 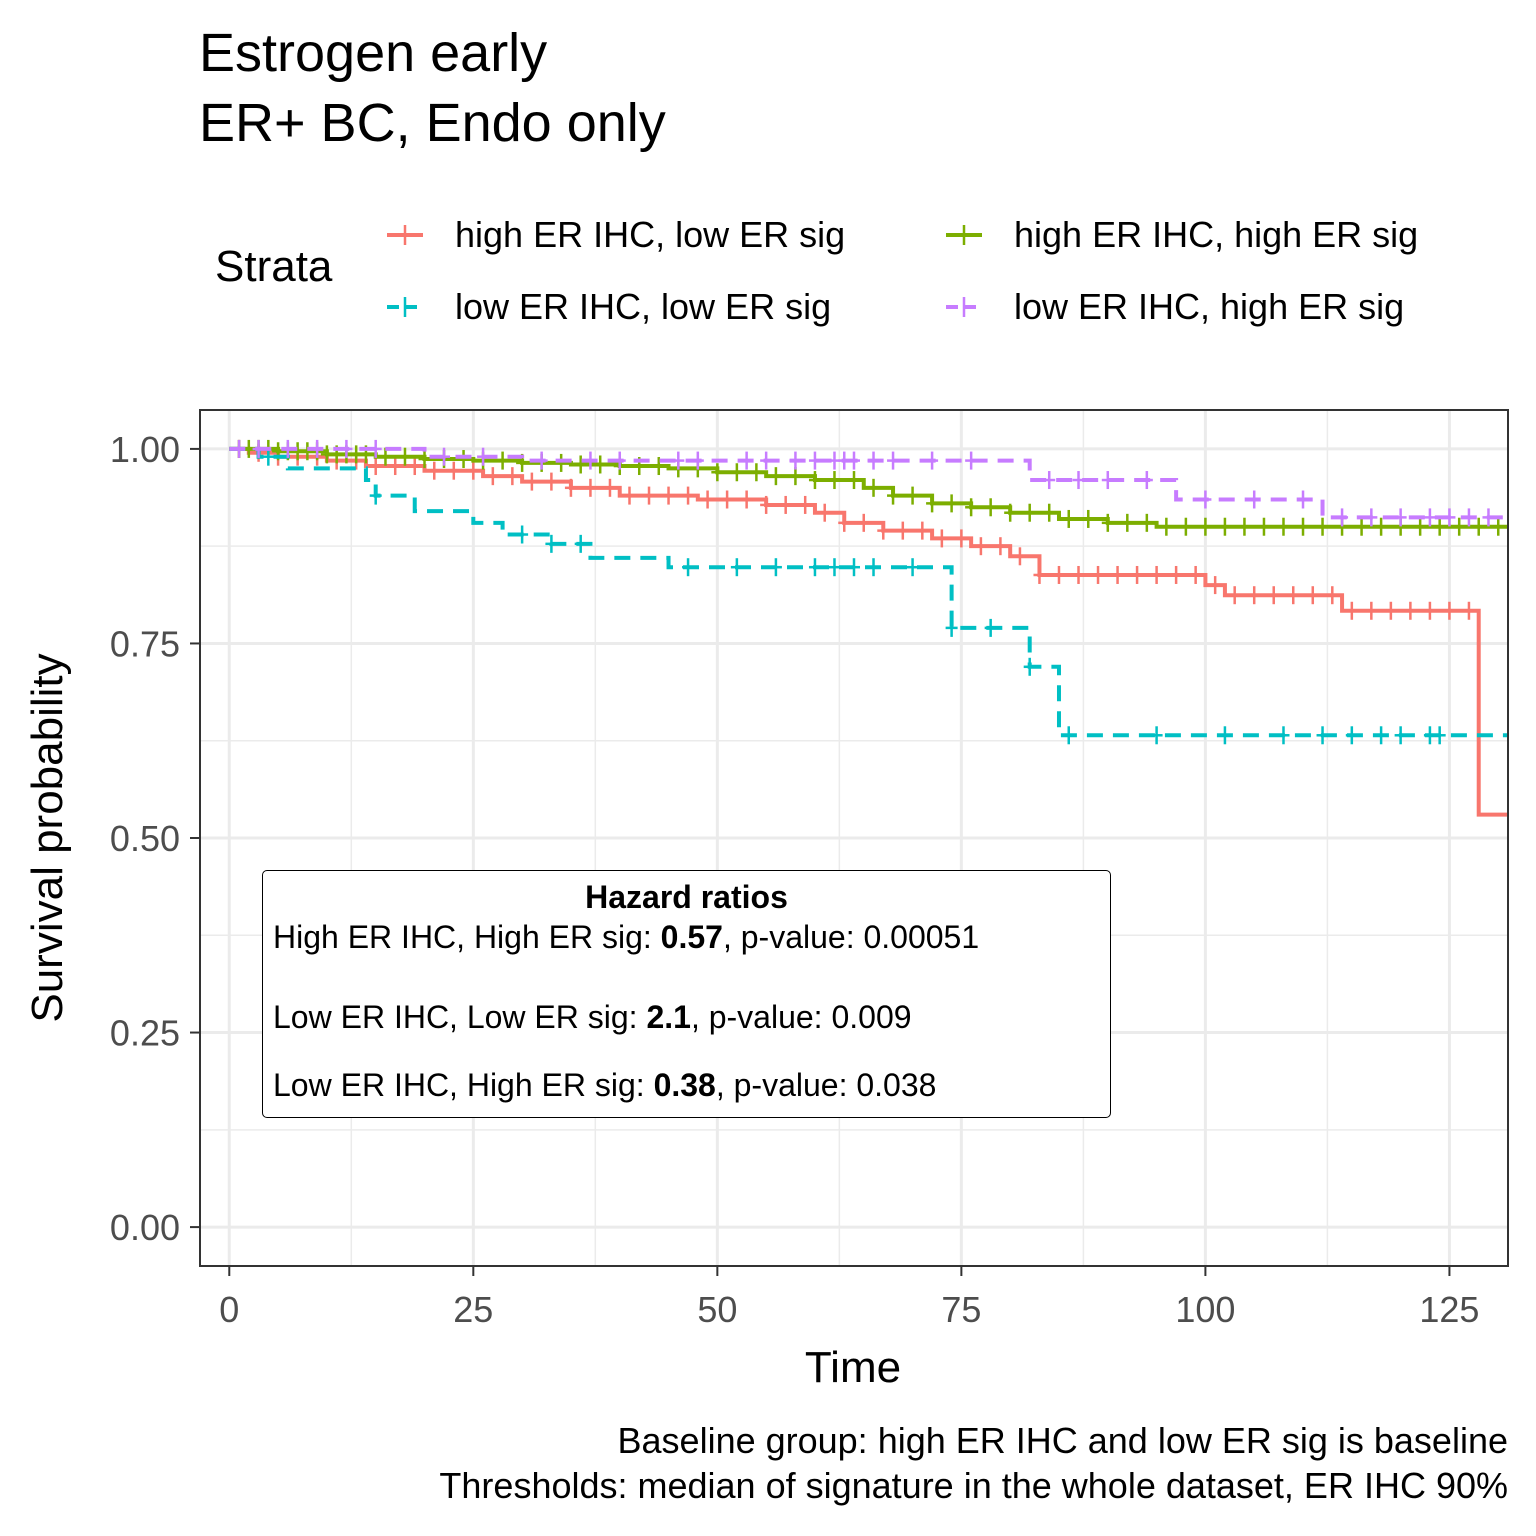 What do you see at coordinates (432, 123) in the screenshot?
I see `chart-title-line-2: ER+ BC, Endo only` at bounding box center [432, 123].